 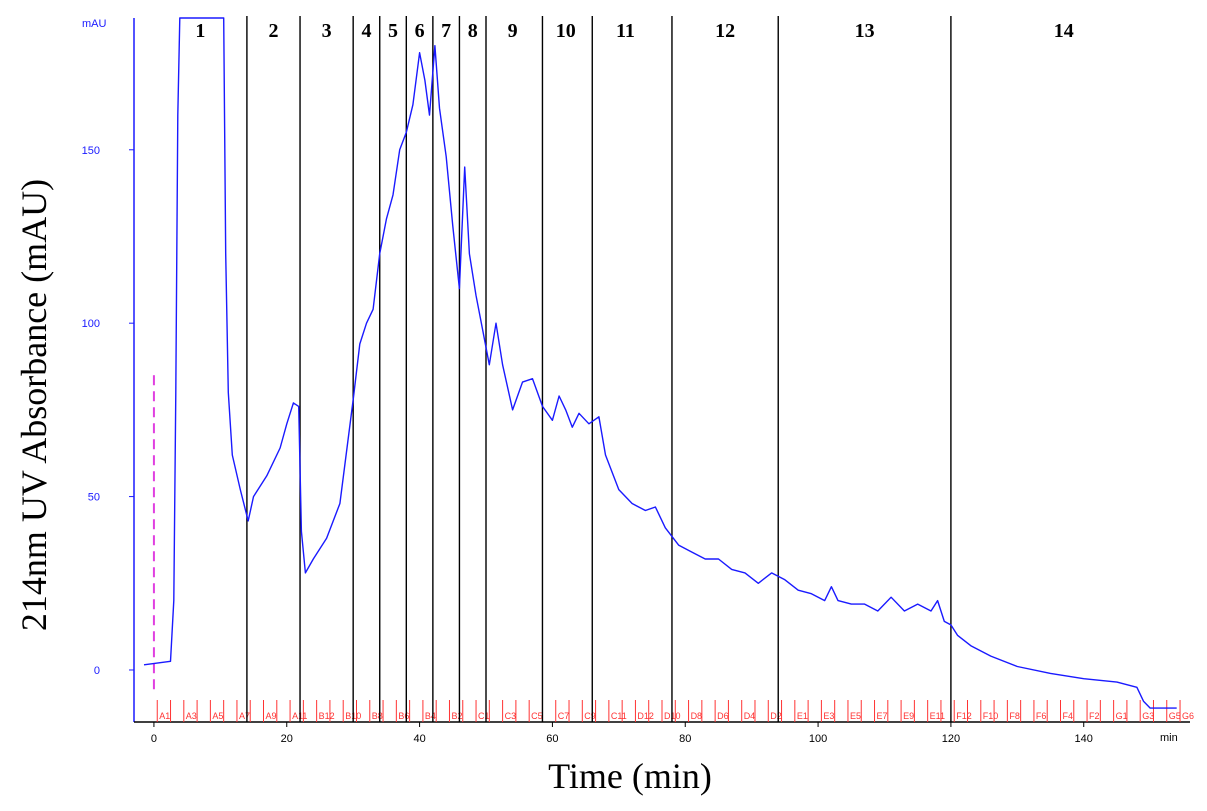 I want to click on fraction-number-label: 8, so click(x=473, y=31).